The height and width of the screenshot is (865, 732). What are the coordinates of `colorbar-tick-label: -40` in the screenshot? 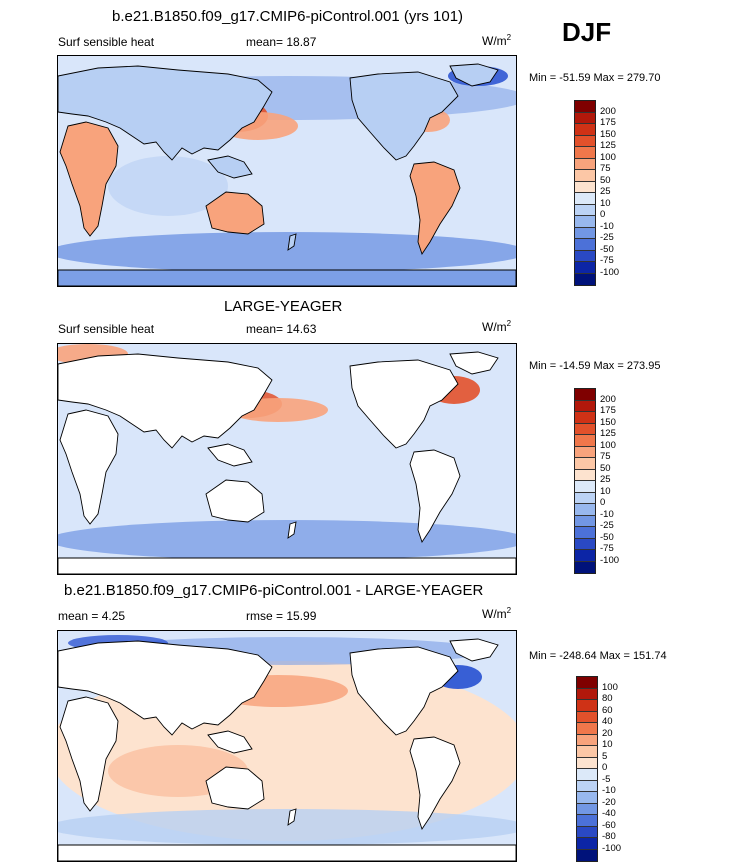 It's located at (609, 813).